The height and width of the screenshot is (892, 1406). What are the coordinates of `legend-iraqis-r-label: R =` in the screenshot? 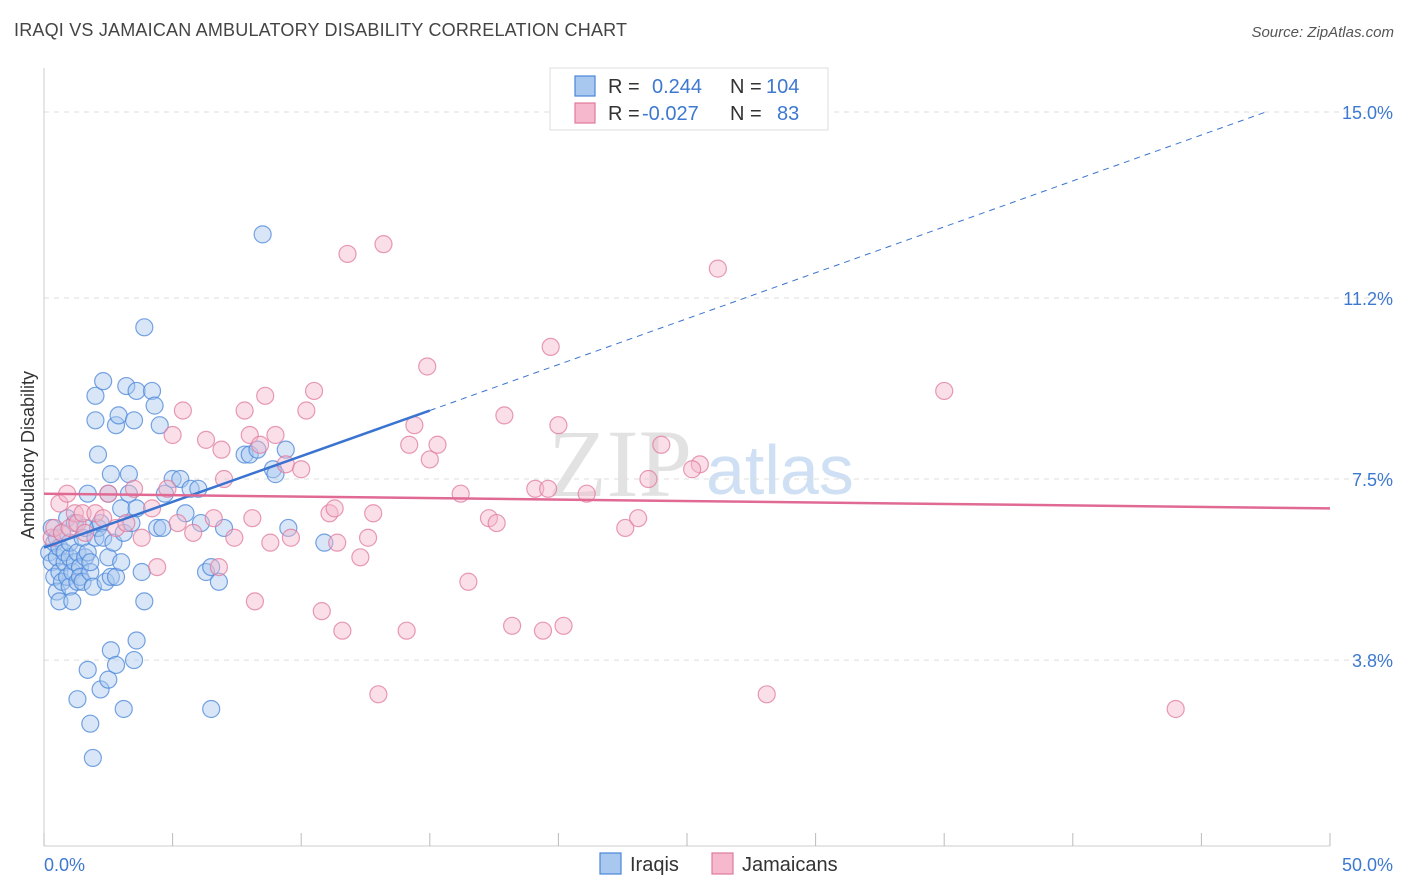 It's located at (624, 87).